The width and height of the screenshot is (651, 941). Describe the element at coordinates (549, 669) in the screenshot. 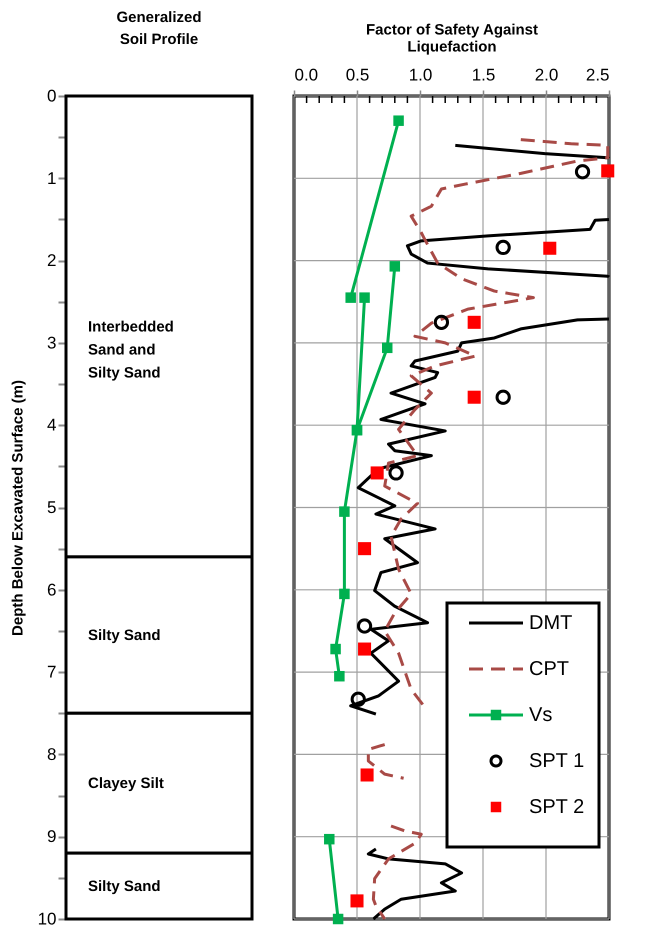

I see `legend-label: CPT` at that location.